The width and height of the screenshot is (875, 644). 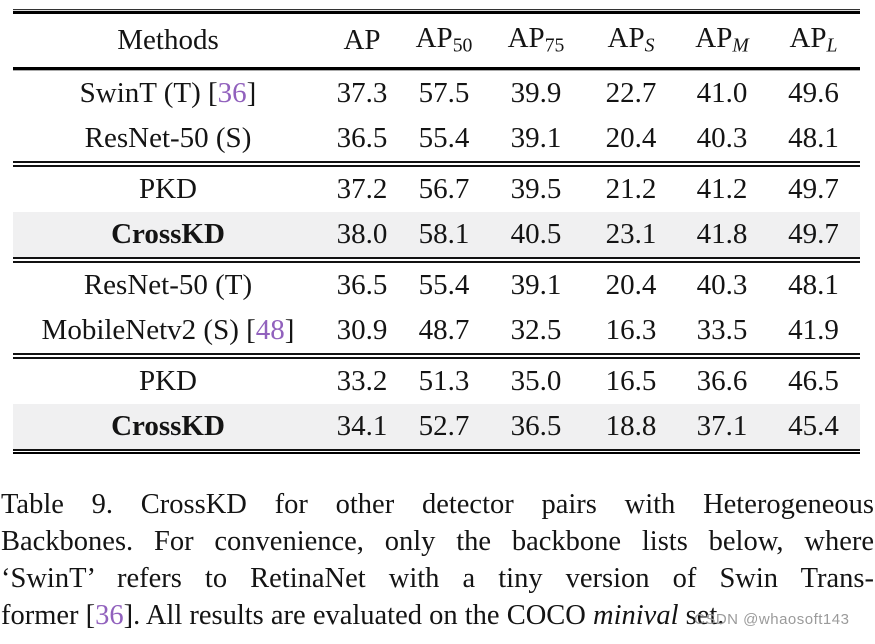 What do you see at coordinates (270, 330) in the screenshot?
I see `citation-link: 48` at bounding box center [270, 330].